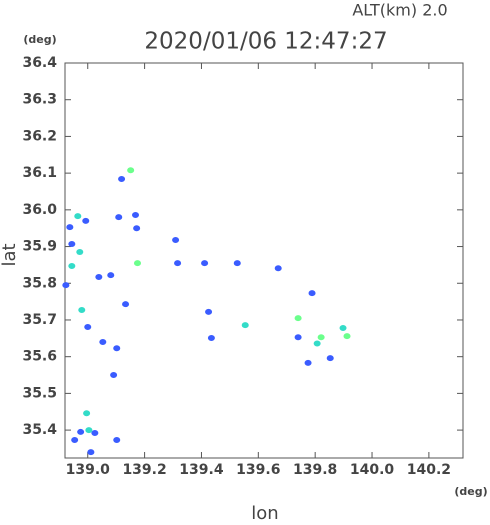 The image size is (490, 525). Describe the element at coordinates (39, 210) in the screenshot. I see `y-tick-label: 36.0` at that location.